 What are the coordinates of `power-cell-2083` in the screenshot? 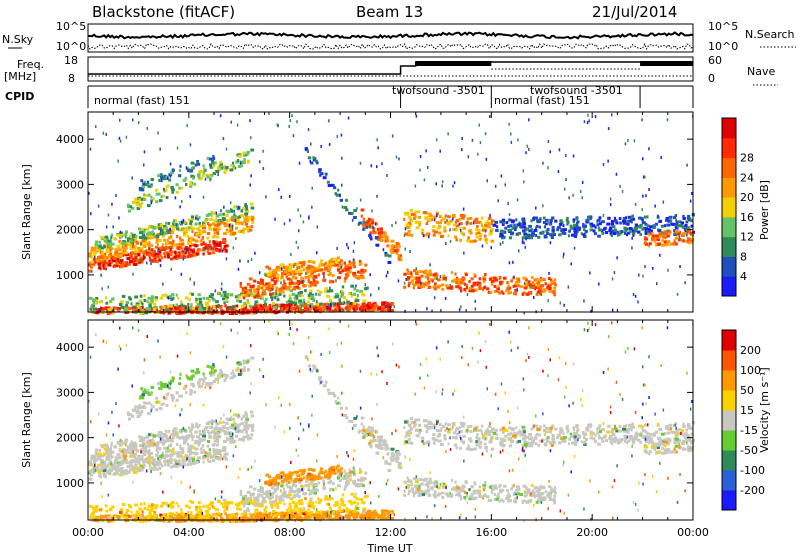 It's located at (340, 263).